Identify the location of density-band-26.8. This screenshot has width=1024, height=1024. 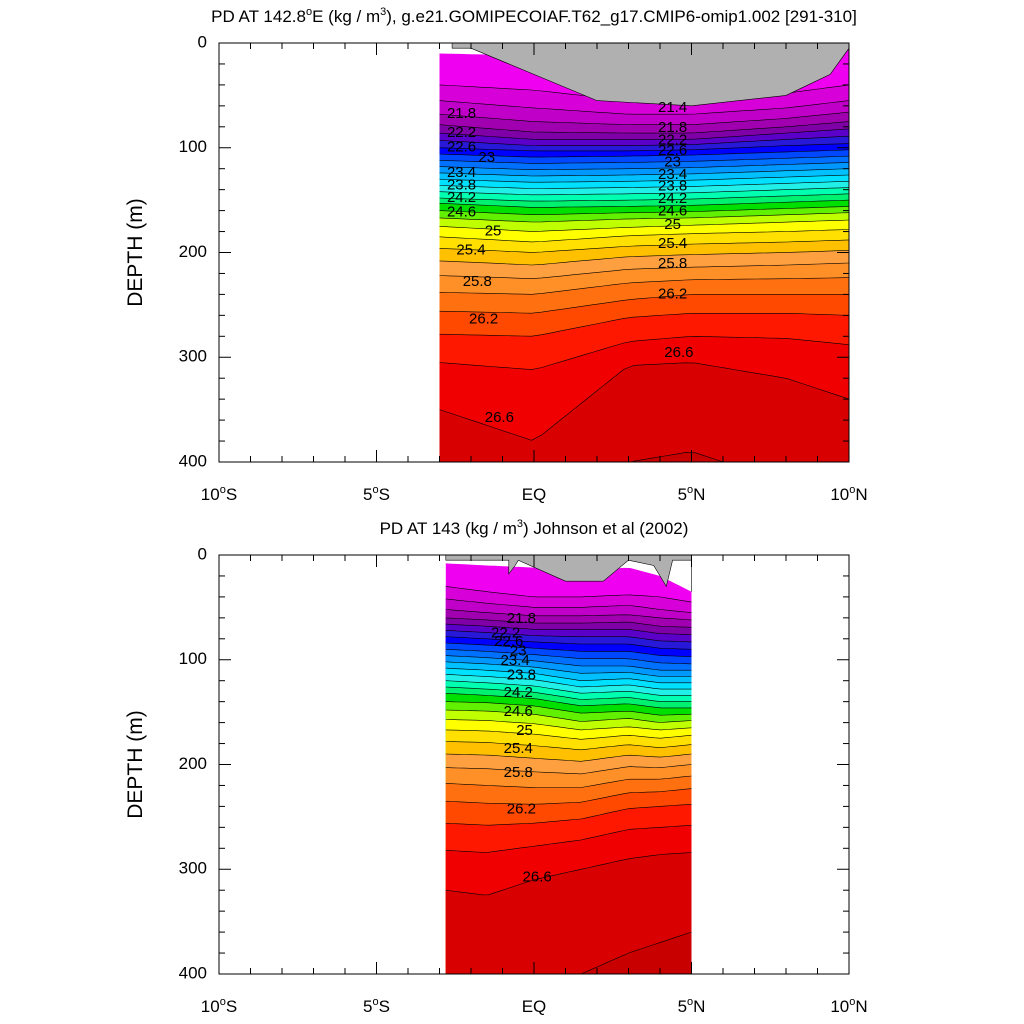
(636, 953).